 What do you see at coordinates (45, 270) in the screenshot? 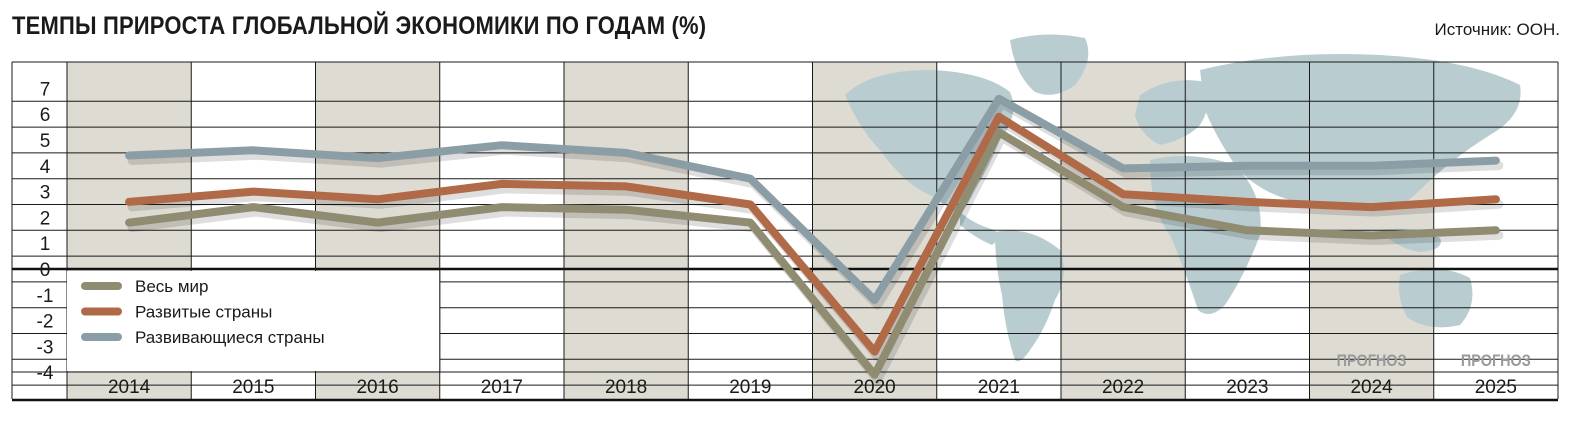
I see `y-tick-label: 0` at bounding box center [45, 270].